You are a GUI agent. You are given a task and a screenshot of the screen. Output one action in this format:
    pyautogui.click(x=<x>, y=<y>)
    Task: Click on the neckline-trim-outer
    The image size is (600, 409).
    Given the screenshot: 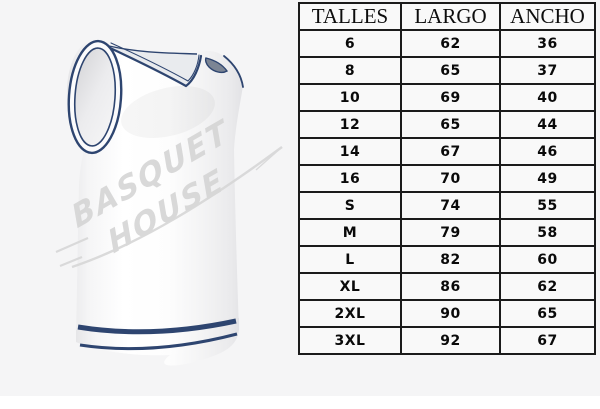 What is the action you would take?
    pyautogui.click(x=154, y=66)
    